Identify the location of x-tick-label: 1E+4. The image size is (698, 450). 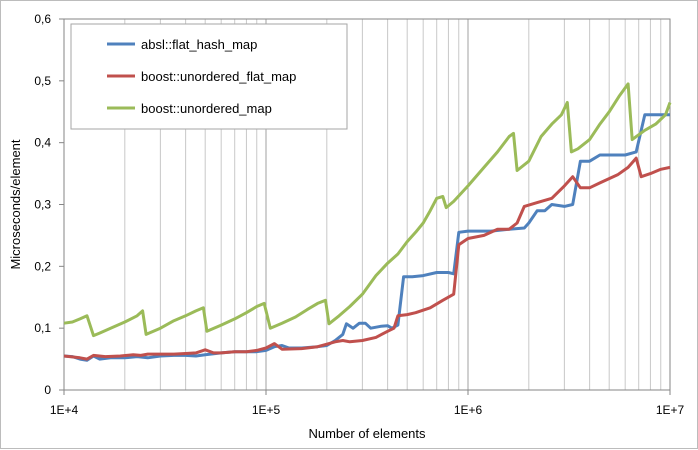
(64, 410).